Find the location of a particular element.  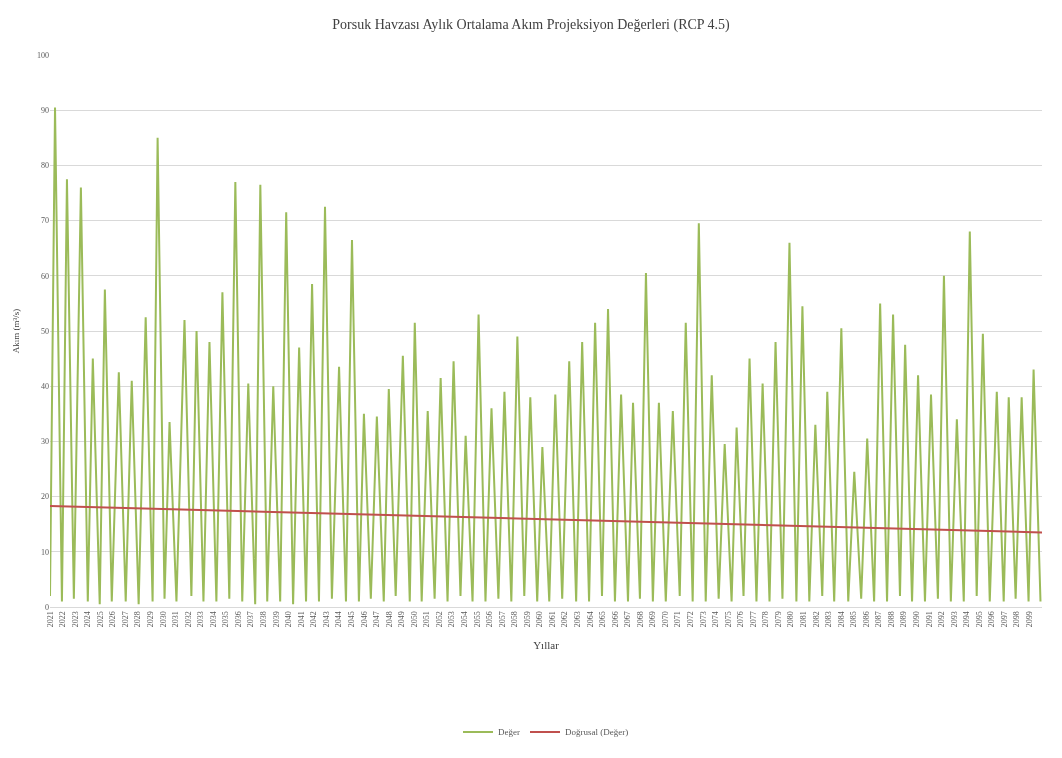

x-tick-label: 2067 is located at coordinates (628, 619).